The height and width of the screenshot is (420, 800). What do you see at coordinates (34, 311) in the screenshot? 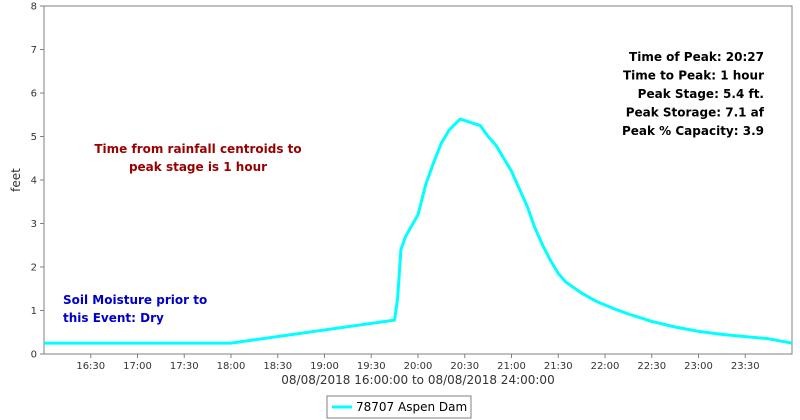
I see `y-tick-label: 1` at bounding box center [34, 311].